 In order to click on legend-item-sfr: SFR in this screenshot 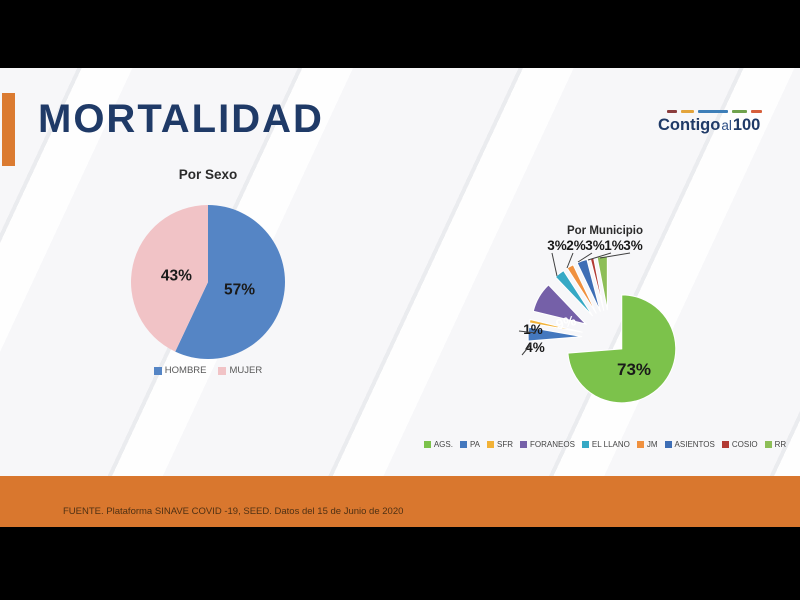, I will do `click(500, 444)`.